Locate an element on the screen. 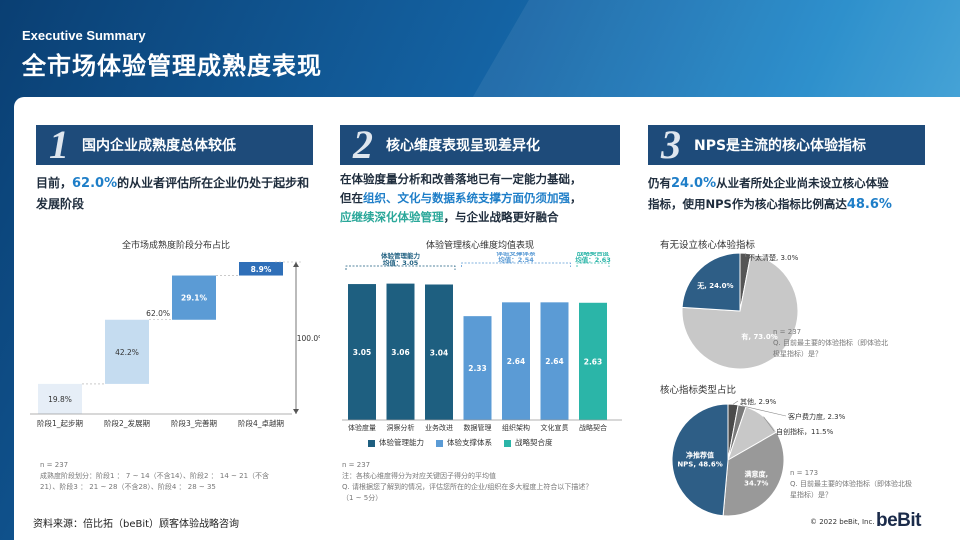 The height and width of the screenshot is (540, 960). panel-2-note-1: 注：各核心维度得分为对应关键因子得分的平均值 is located at coordinates (419, 476).